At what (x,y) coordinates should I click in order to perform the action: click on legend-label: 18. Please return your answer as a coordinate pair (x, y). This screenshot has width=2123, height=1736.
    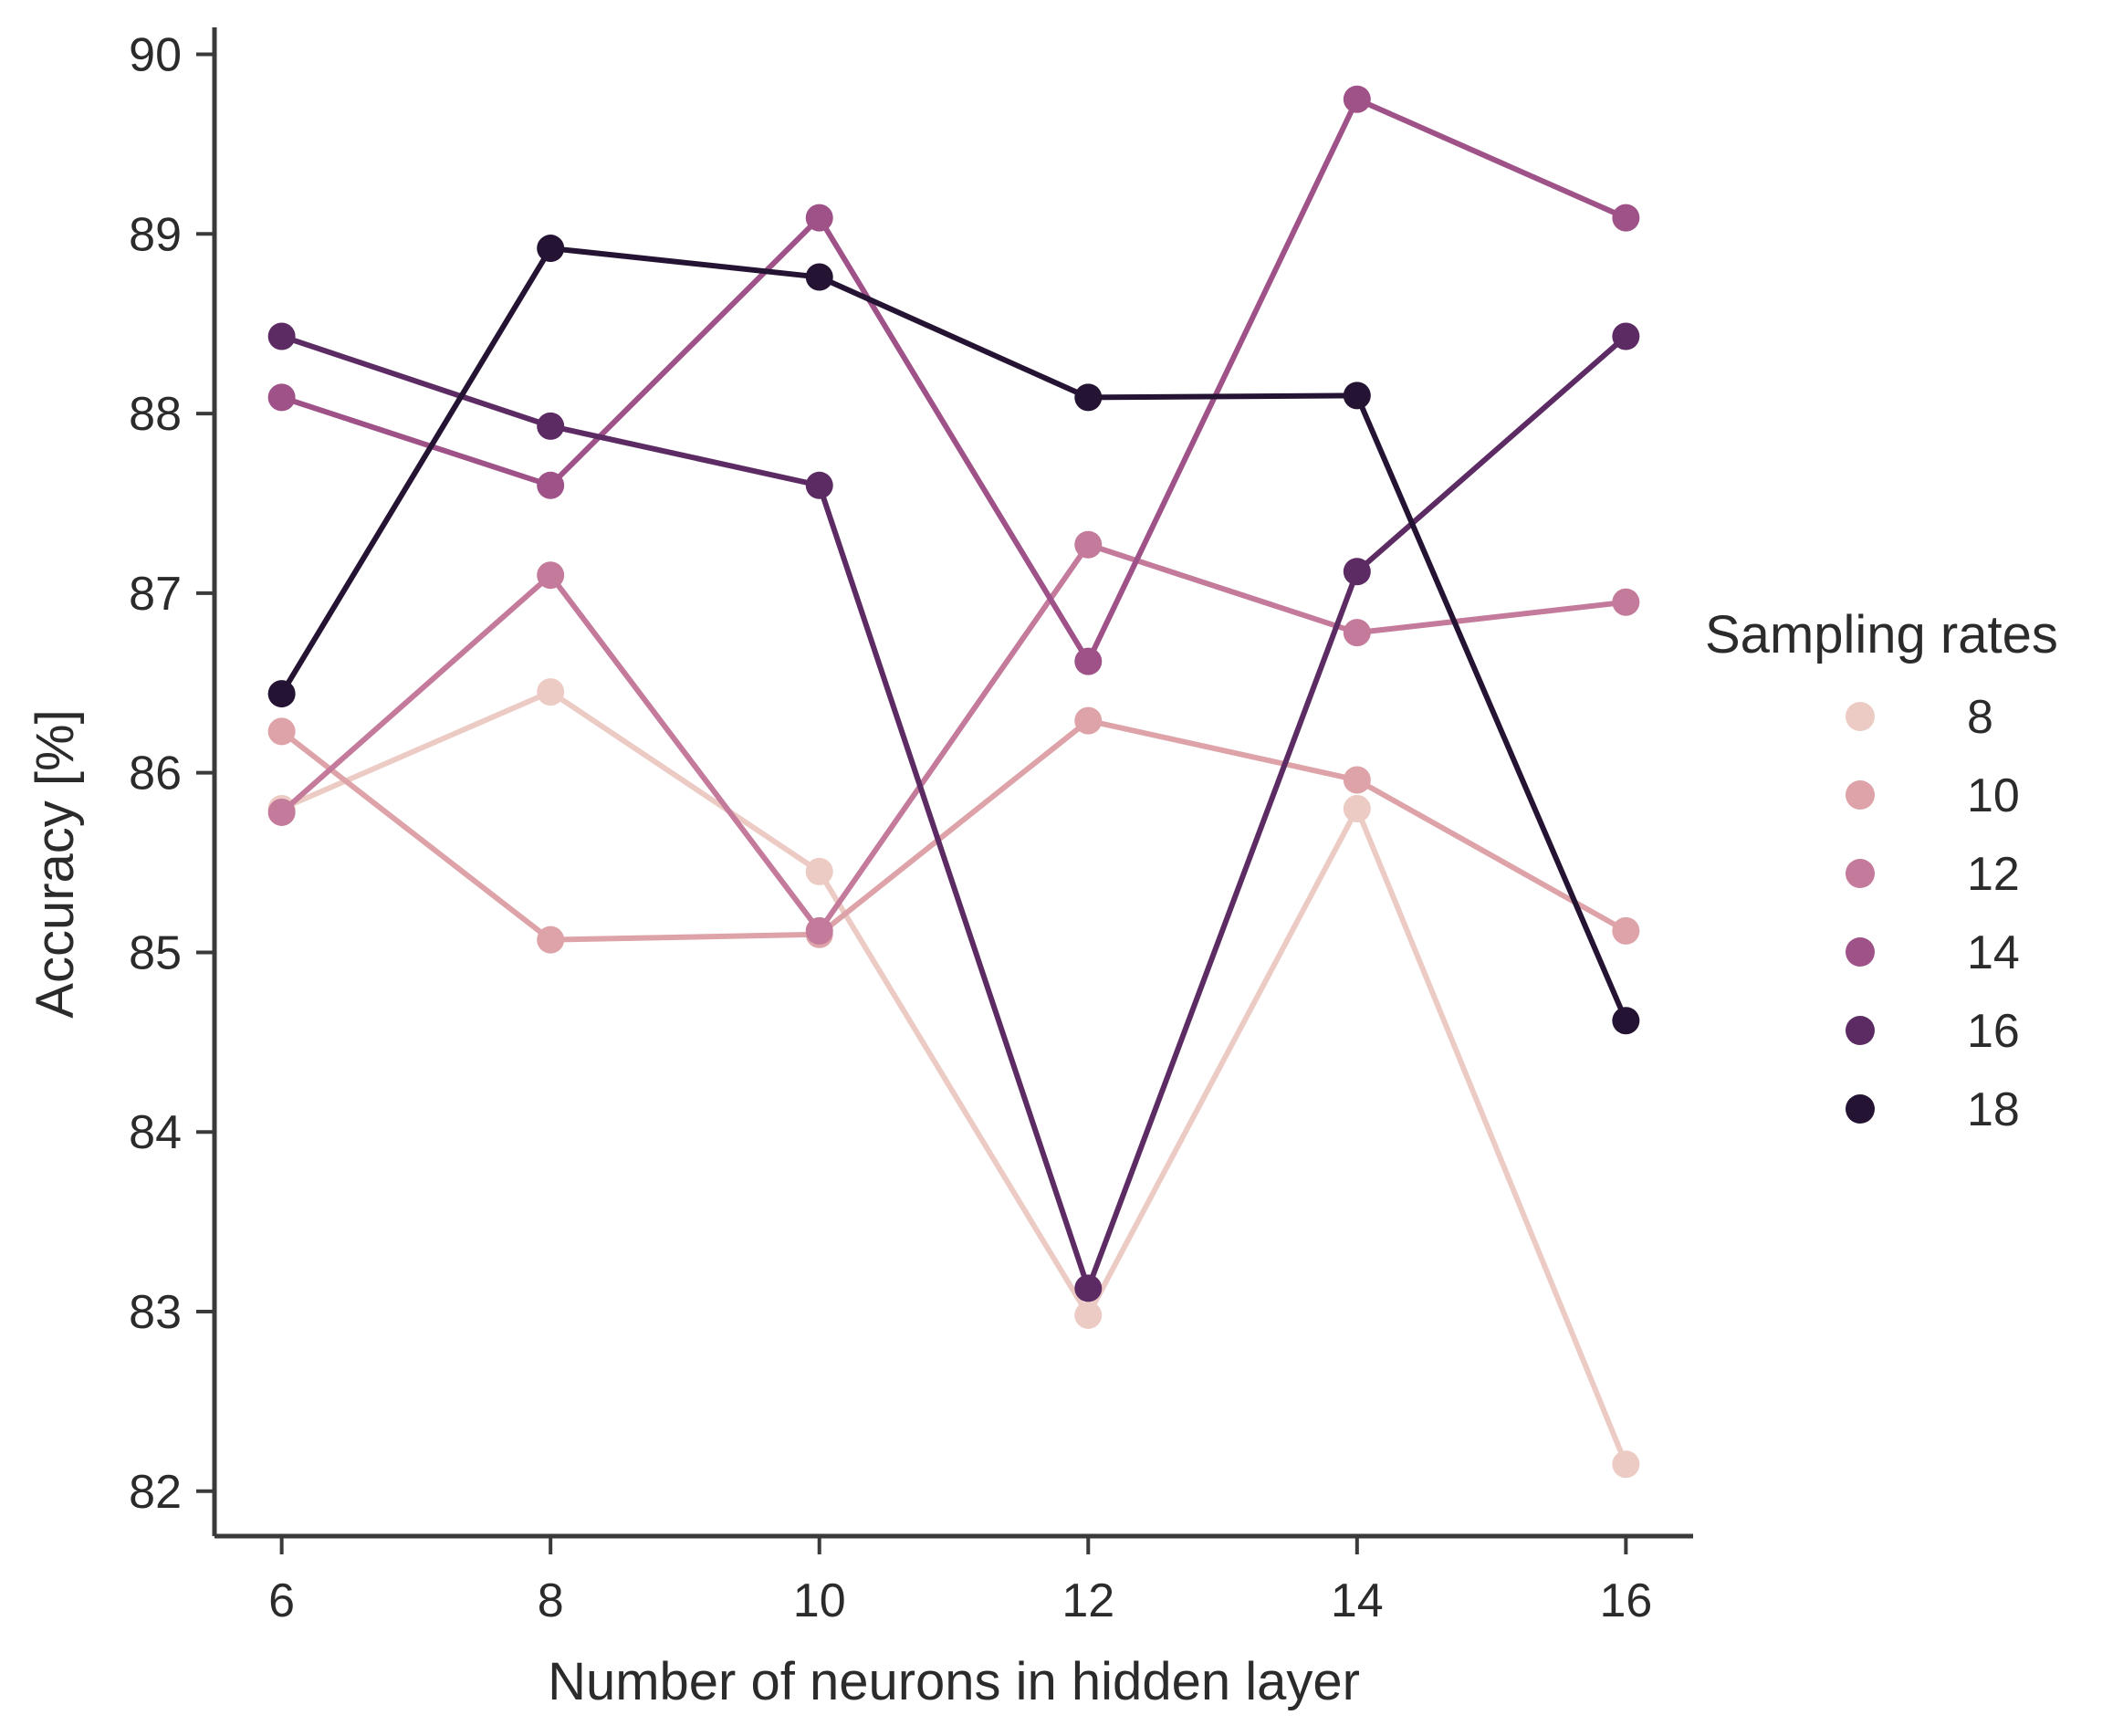
    Looking at the image, I should click on (1994, 1109).